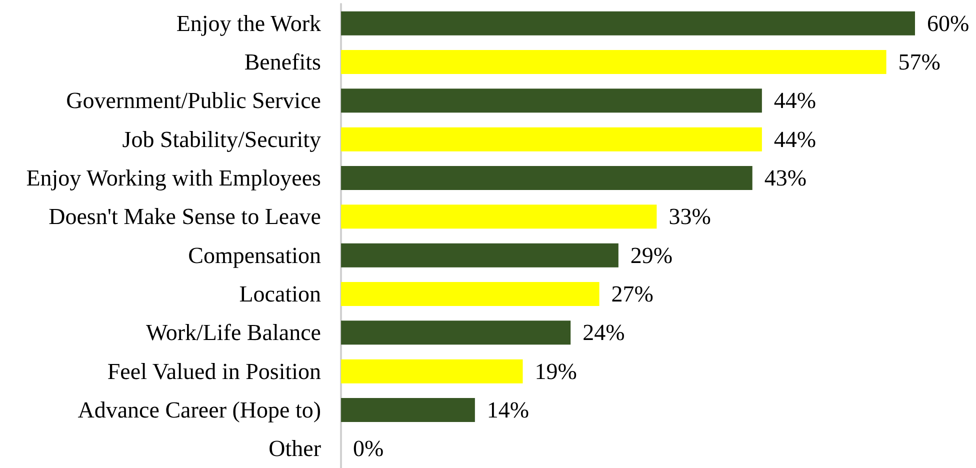  What do you see at coordinates (785, 178) in the screenshot?
I see `data-label: 43%` at bounding box center [785, 178].